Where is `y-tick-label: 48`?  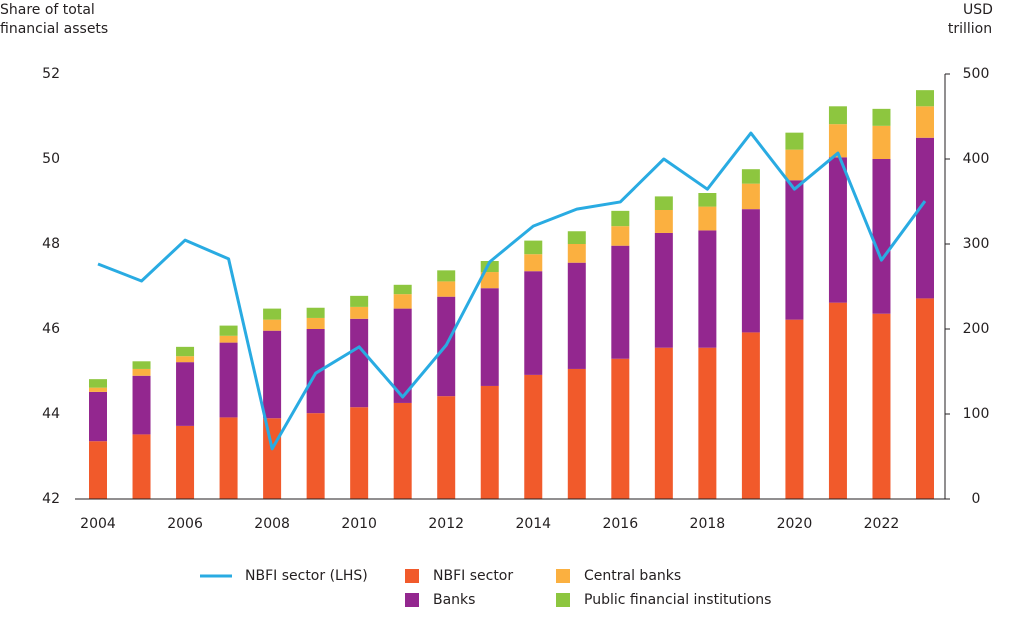 y-tick-label: 48 is located at coordinates (51, 244).